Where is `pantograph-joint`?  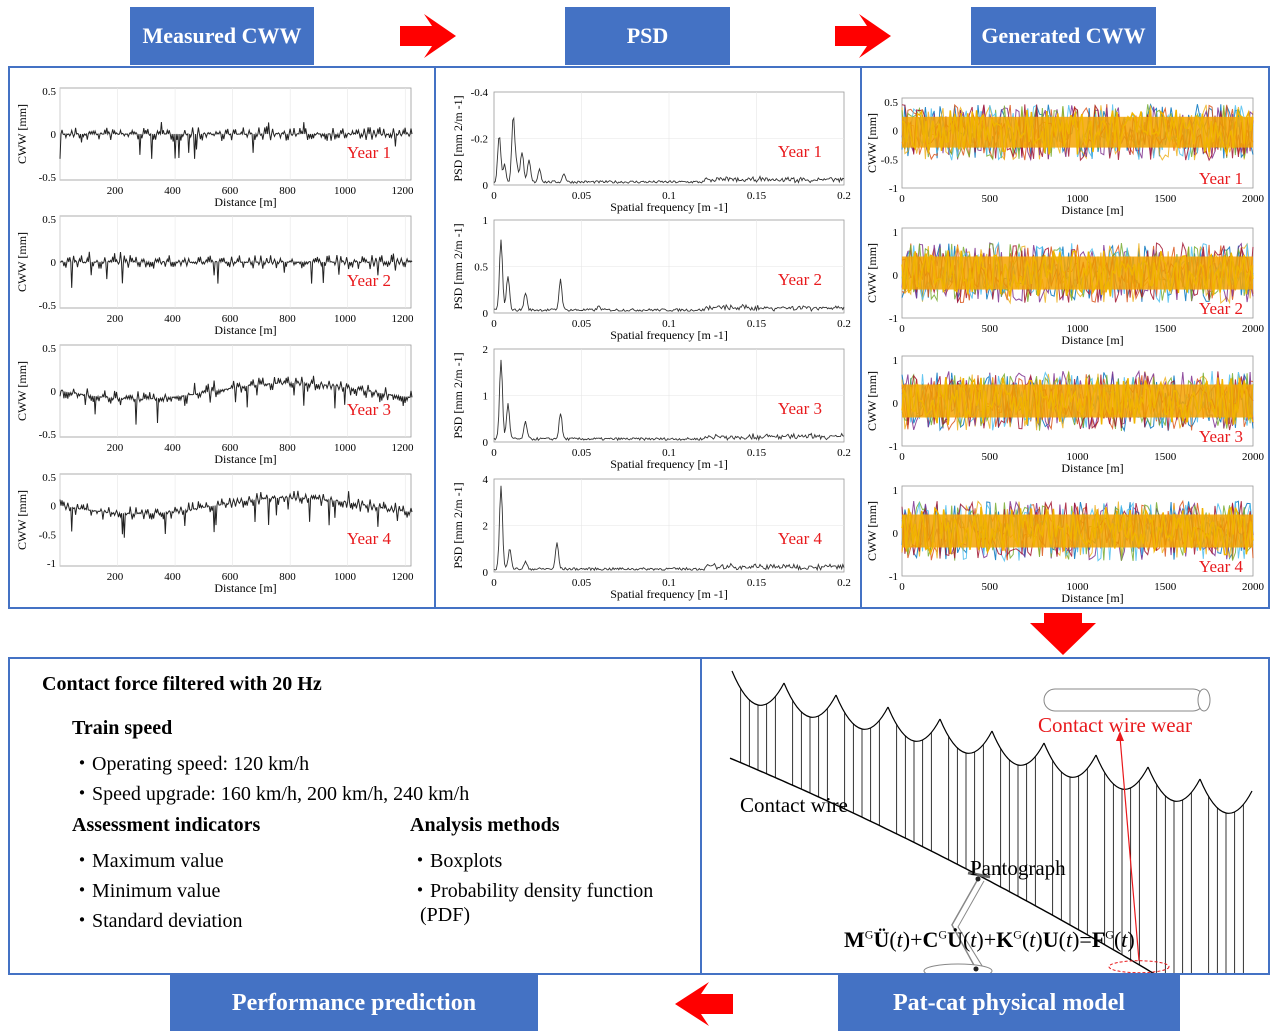 pantograph-joint is located at coordinates (978, 879).